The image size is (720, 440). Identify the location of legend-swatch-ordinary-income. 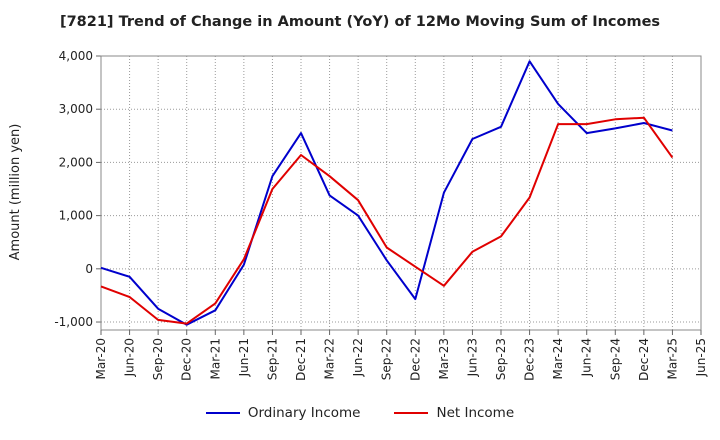
(222, 413).